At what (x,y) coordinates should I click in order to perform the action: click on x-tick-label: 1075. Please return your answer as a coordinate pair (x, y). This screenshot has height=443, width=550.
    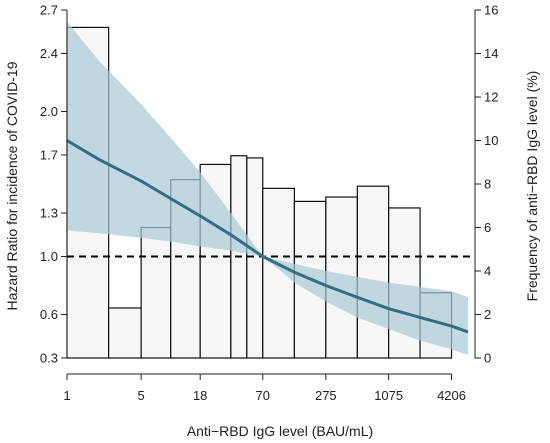
    Looking at the image, I should click on (388, 395).